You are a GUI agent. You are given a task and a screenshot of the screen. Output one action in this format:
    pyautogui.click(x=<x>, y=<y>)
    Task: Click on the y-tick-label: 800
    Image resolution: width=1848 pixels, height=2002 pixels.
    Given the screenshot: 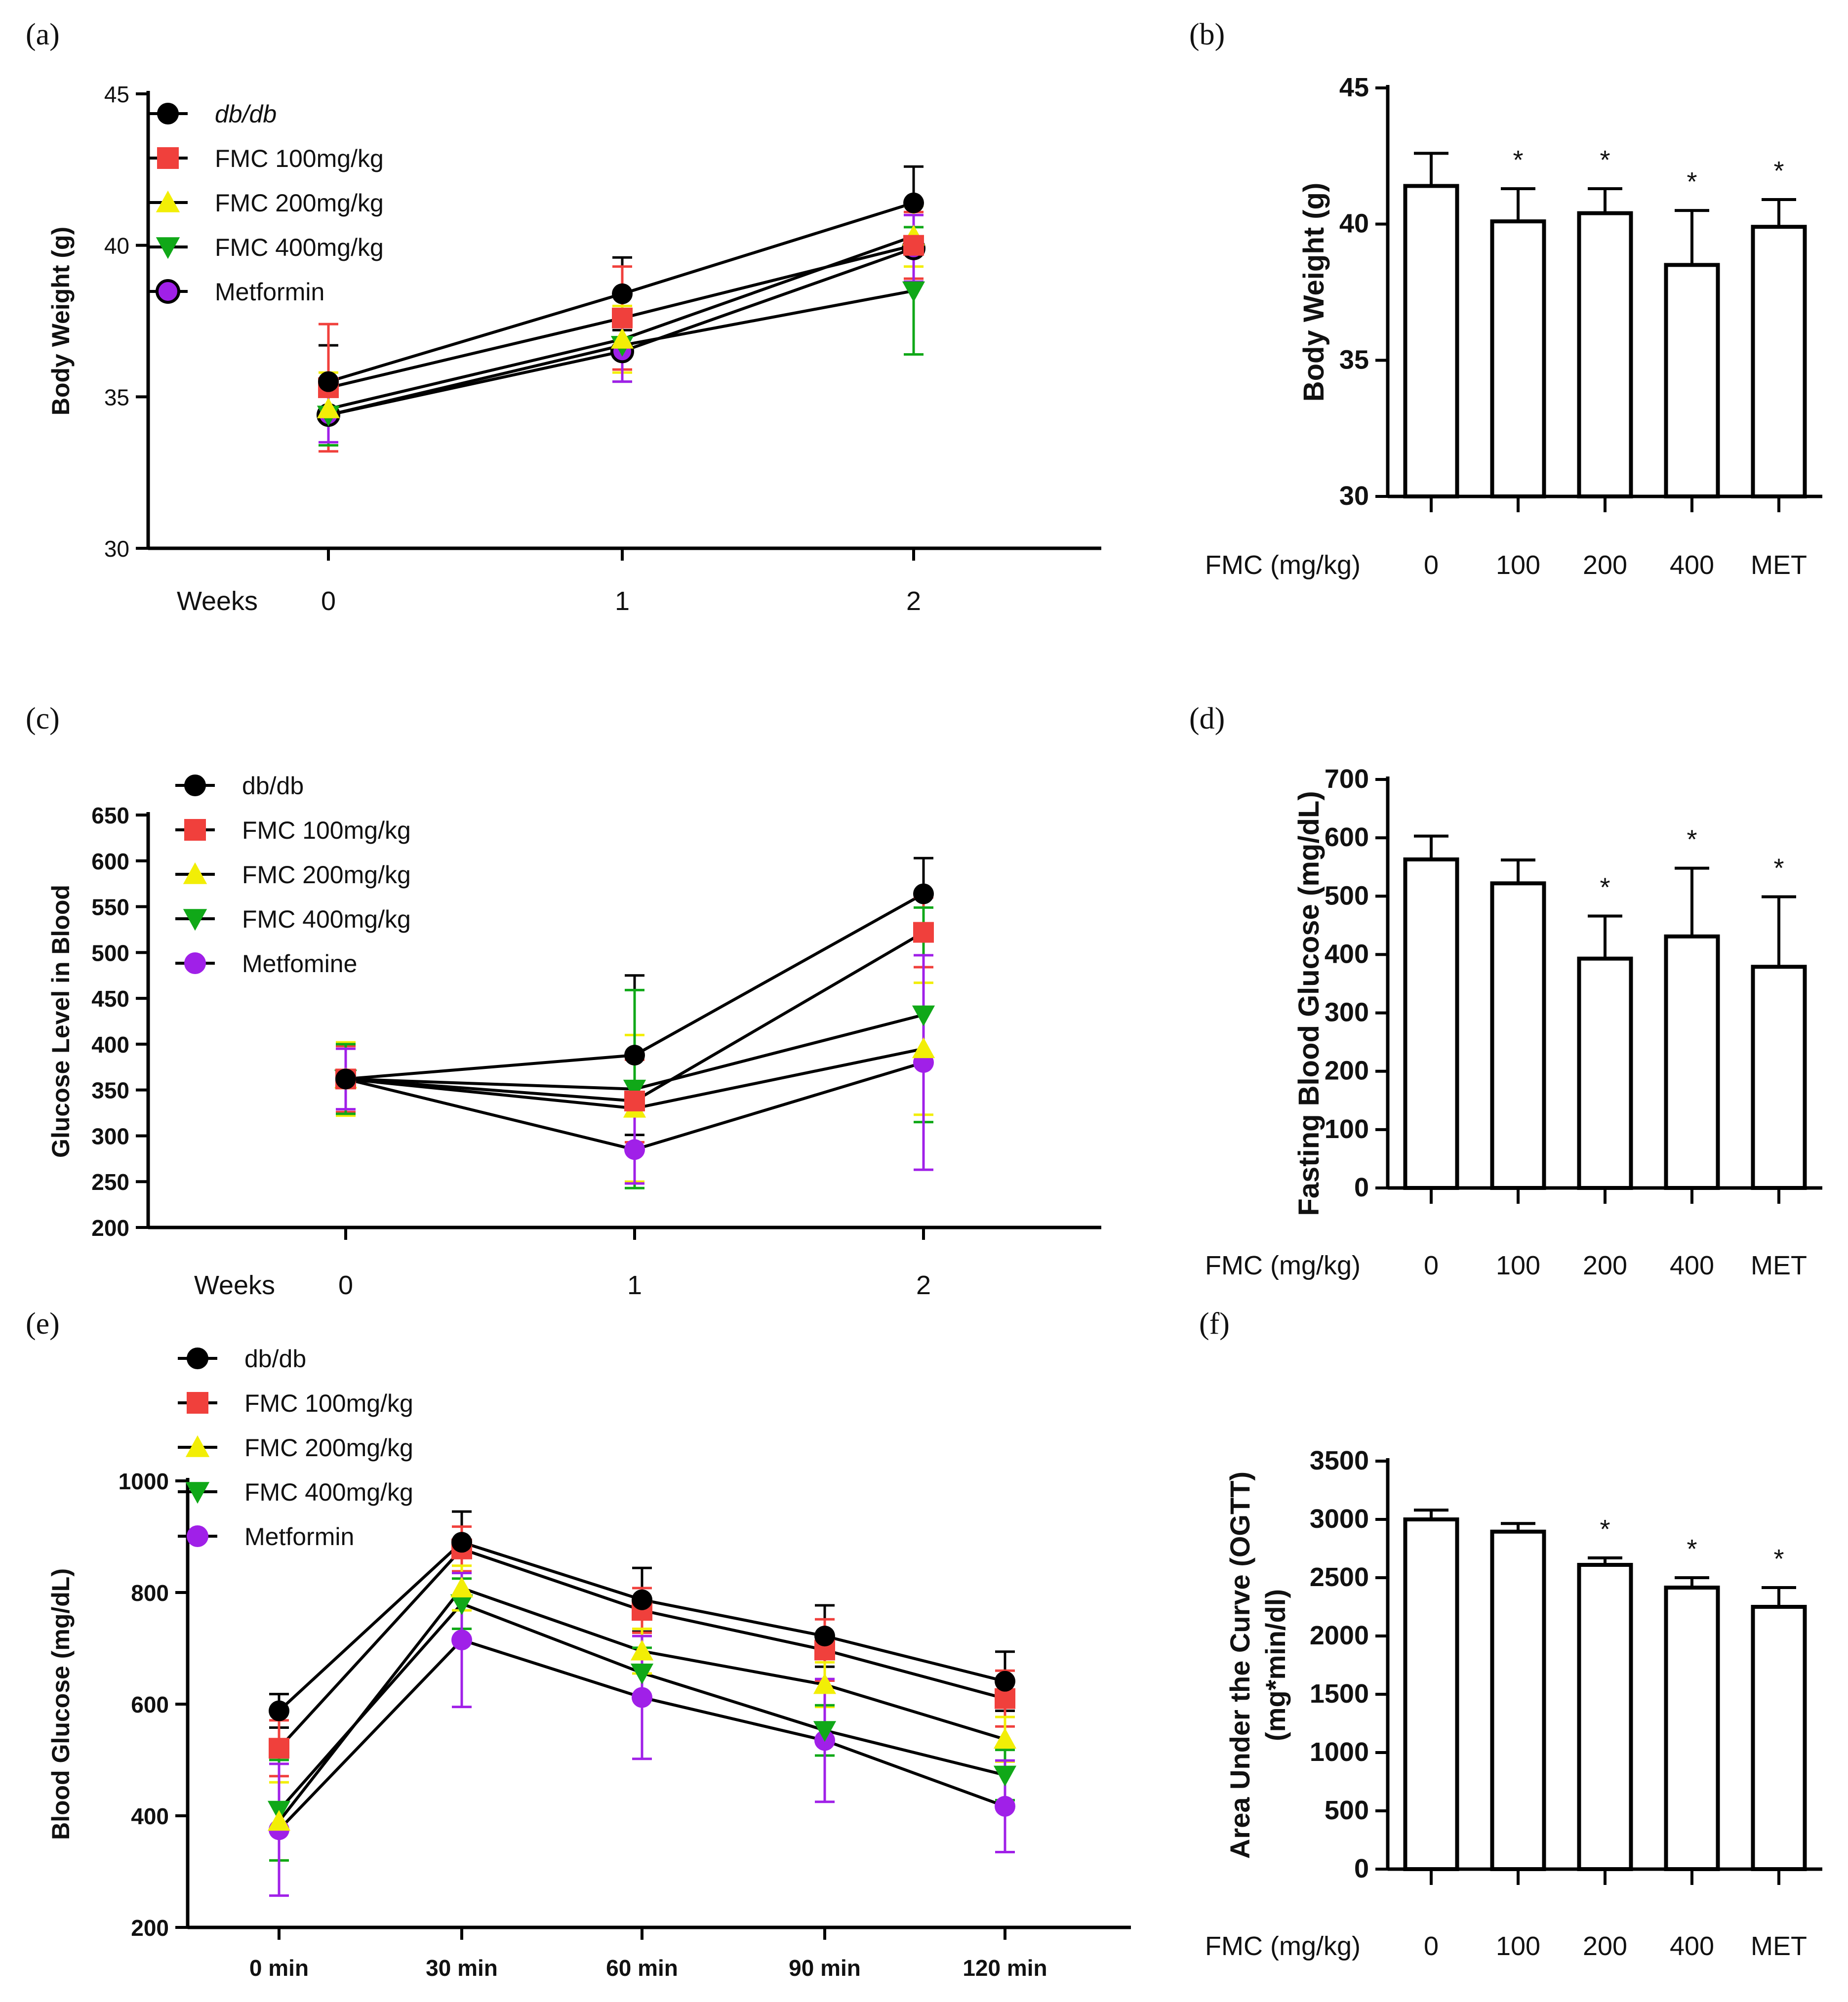 What is the action you would take?
    pyautogui.click(x=150, y=1593)
    